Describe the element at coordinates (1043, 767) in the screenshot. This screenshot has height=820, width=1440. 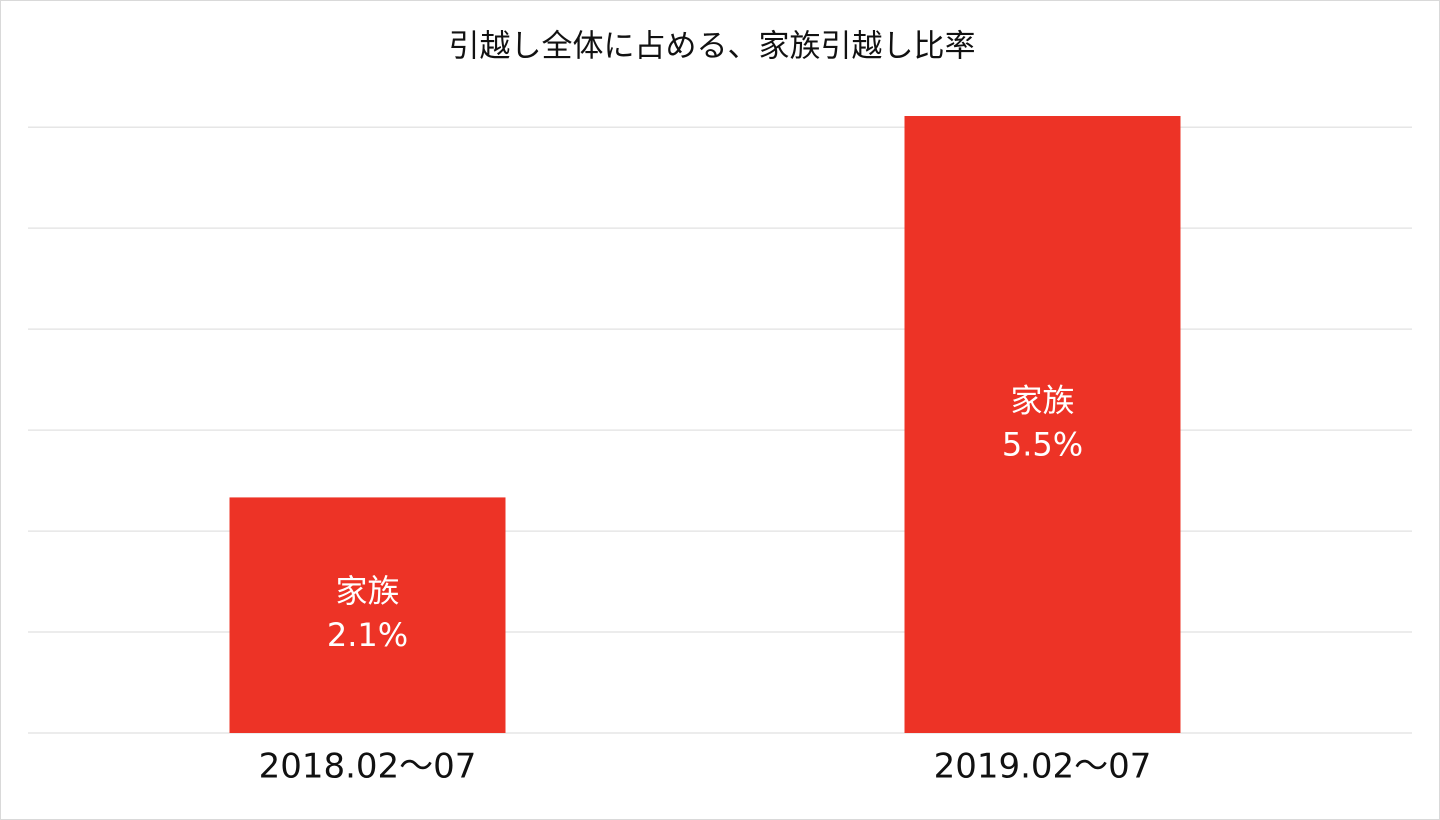
I see `x-tick-label: 2019.02〜07` at that location.